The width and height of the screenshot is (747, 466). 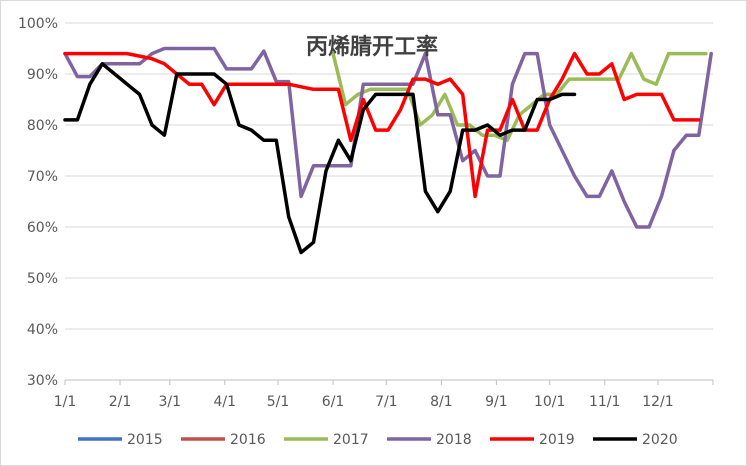 What do you see at coordinates (120, 402) in the screenshot?
I see `x-tick-label: 2/1` at bounding box center [120, 402].